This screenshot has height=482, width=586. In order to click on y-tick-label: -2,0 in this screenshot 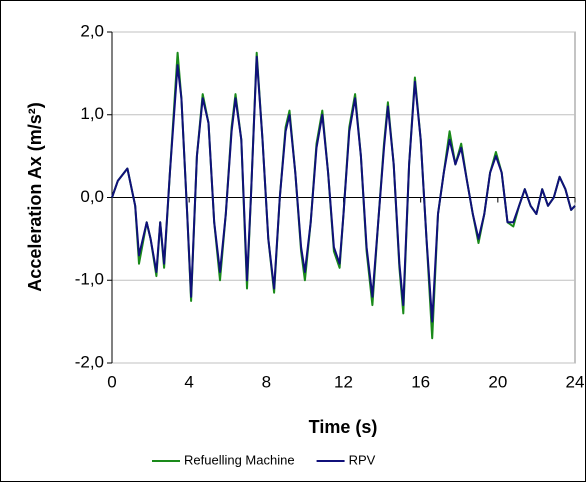, I will do `click(89, 361)`.